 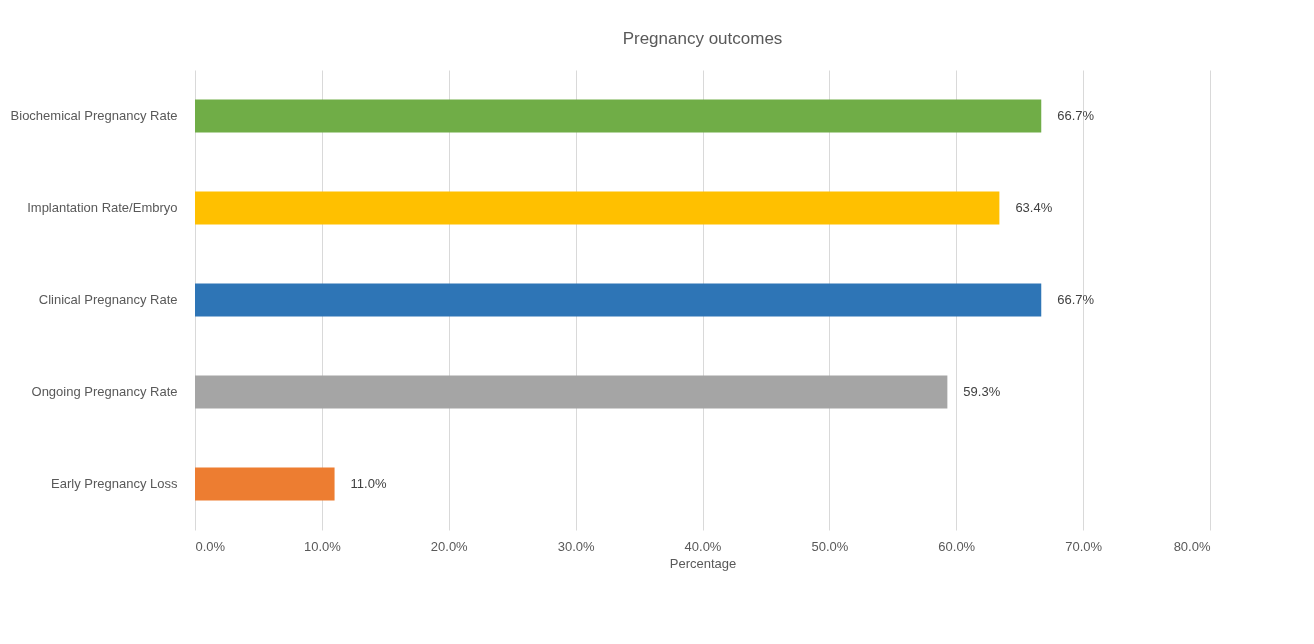 What do you see at coordinates (114, 483) in the screenshot?
I see `y-tick-label: Early Pregnancy Loss` at bounding box center [114, 483].